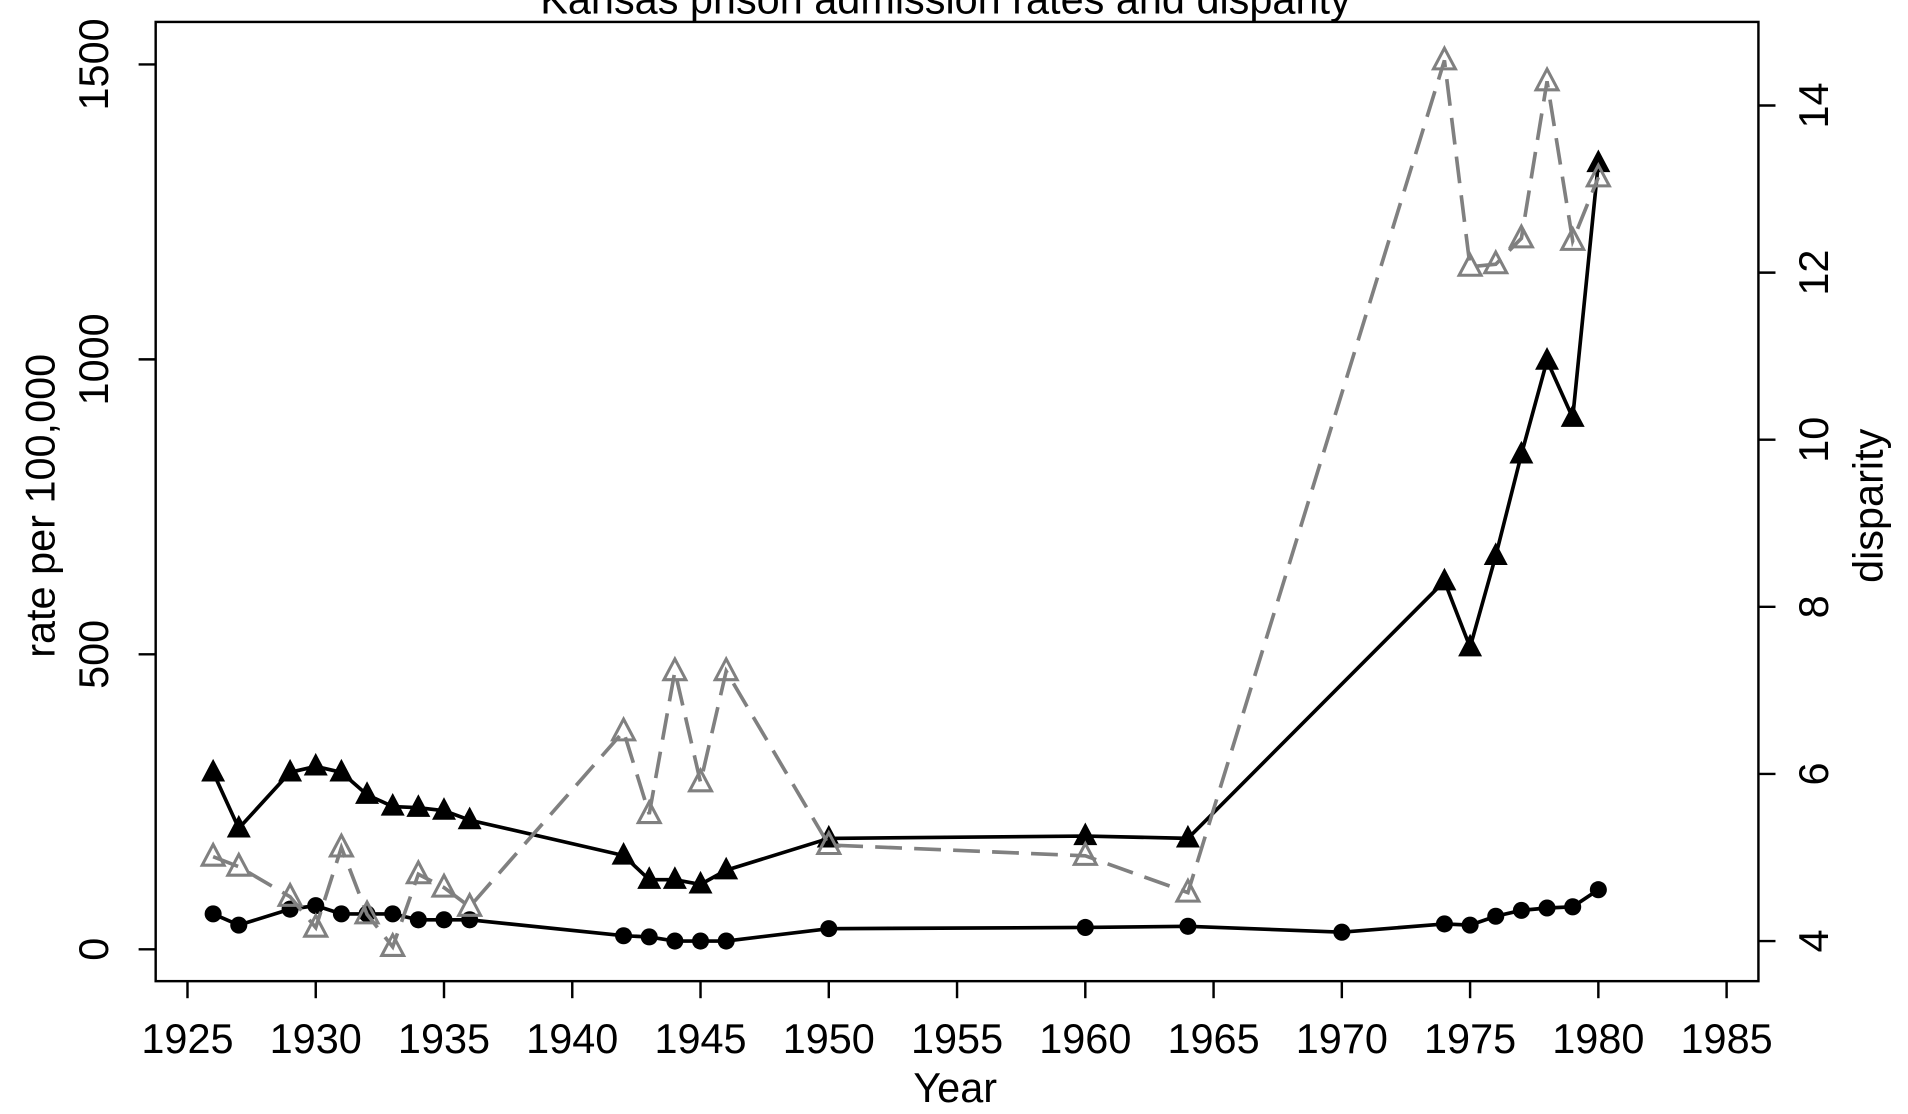 The image size is (1908, 1114). Describe the element at coordinates (700, 1038) in the screenshot. I see `x-tick-label: 1945` at that location.